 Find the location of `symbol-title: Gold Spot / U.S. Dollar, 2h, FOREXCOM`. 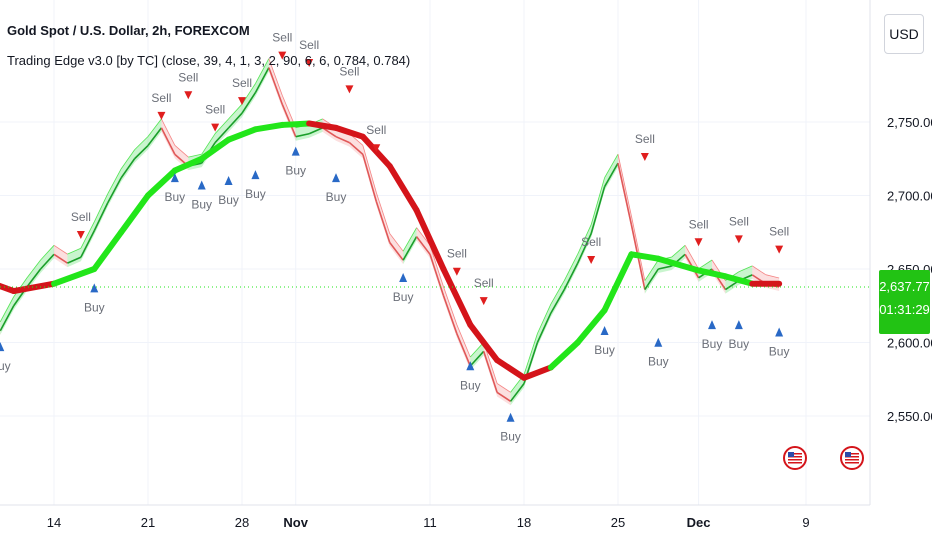

symbol-title: Gold Spot / U.S. Dollar, 2h, FOREXCOM is located at coordinates (128, 30).